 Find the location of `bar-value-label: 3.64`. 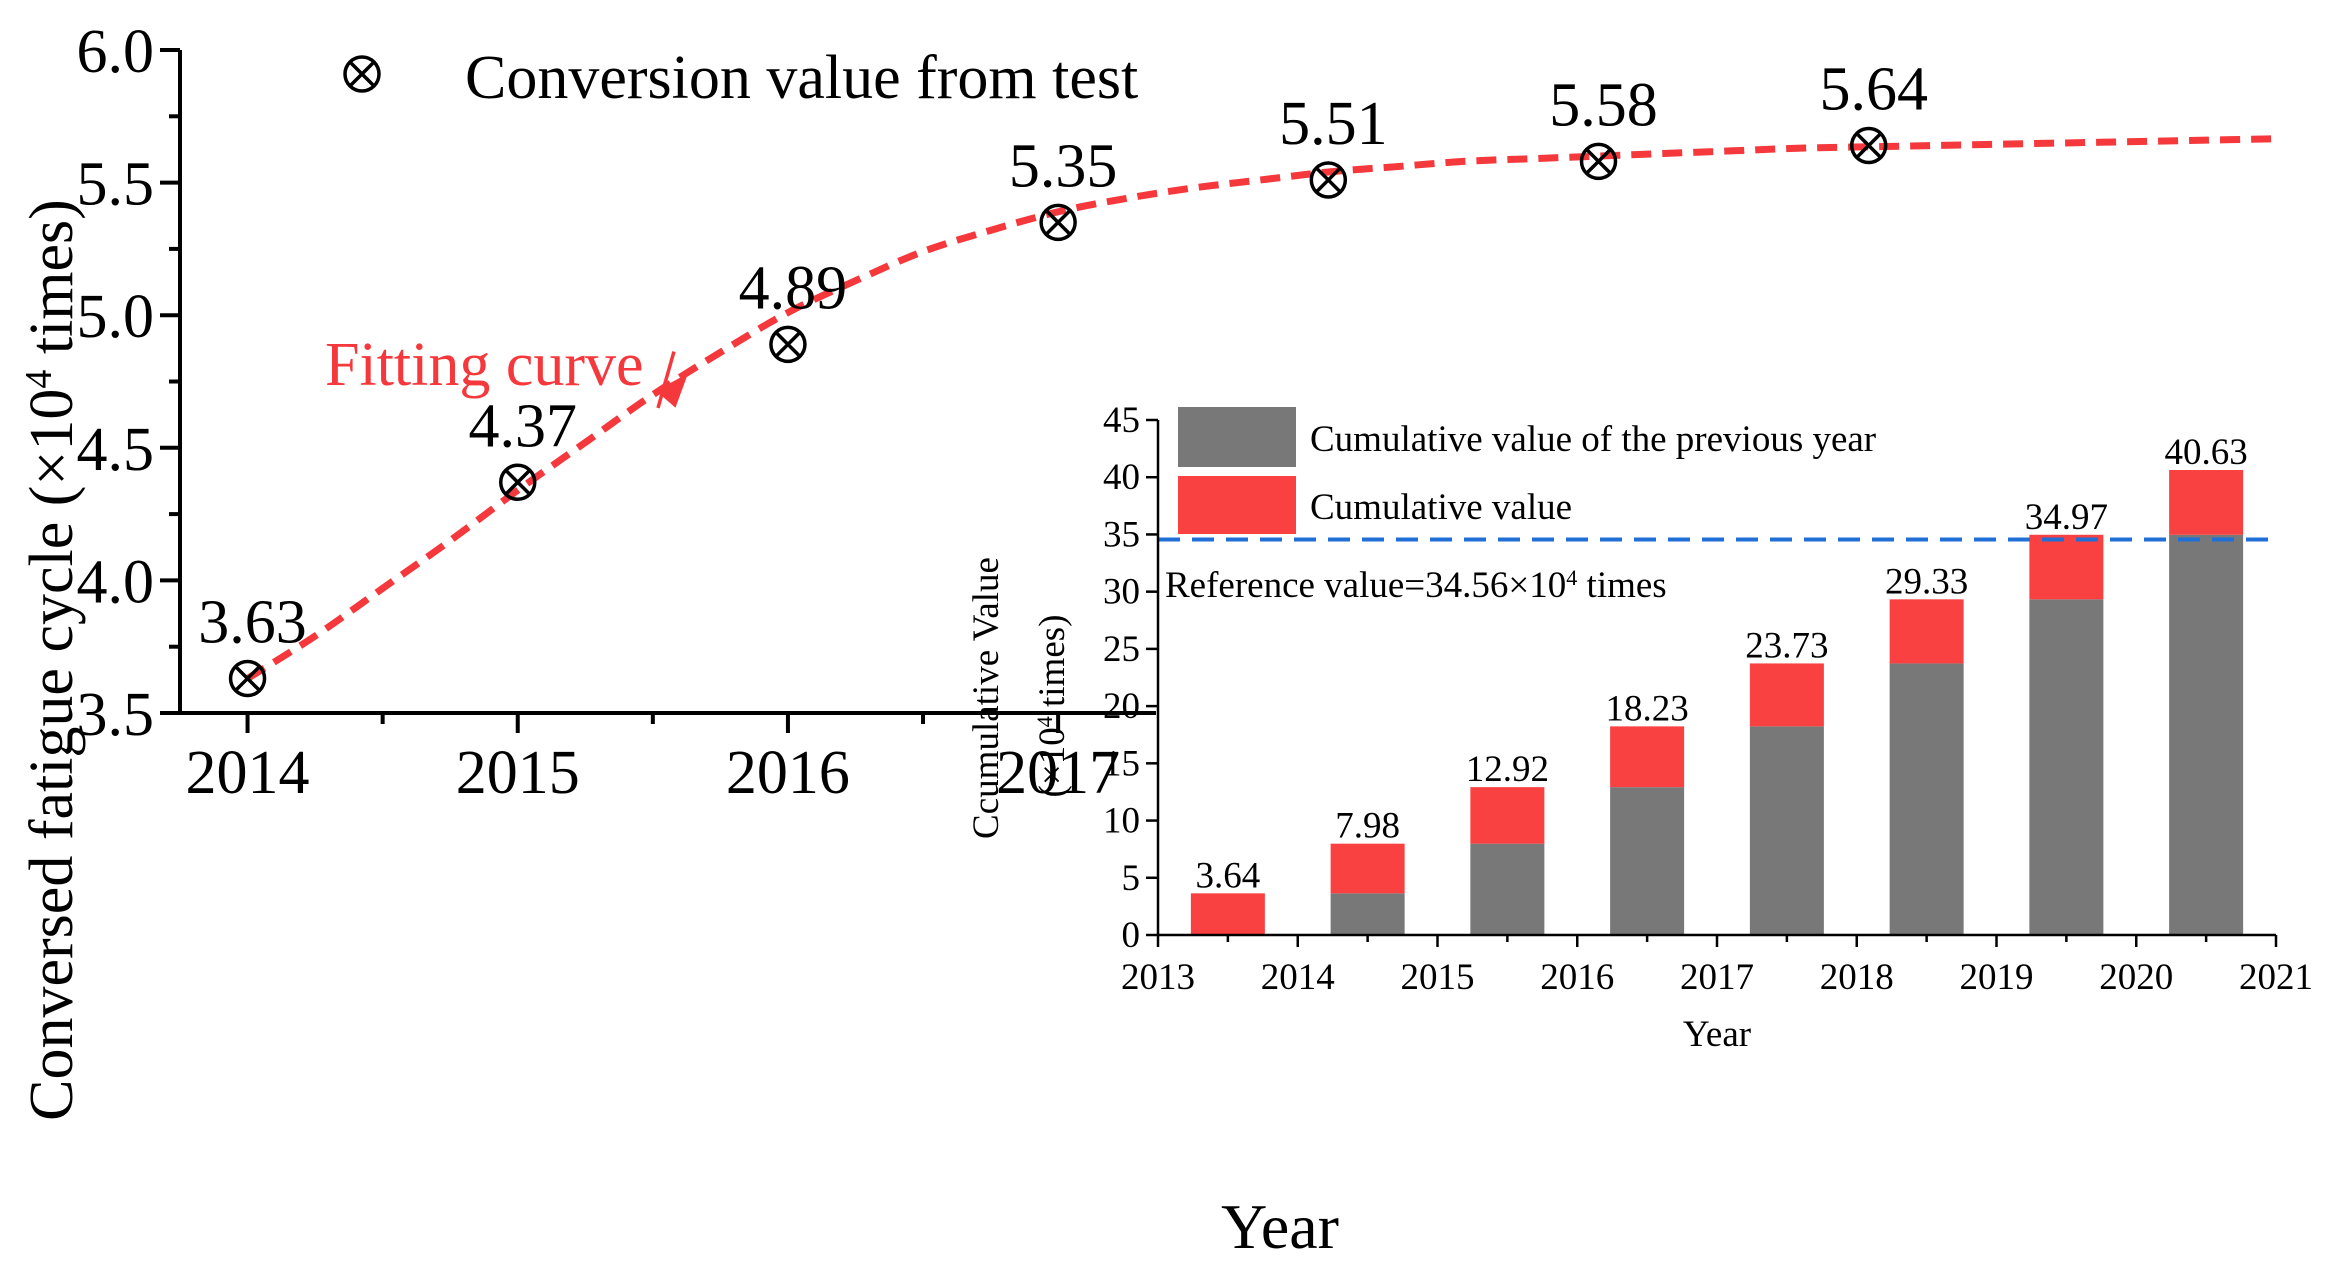

bar-value-label: 3.64 is located at coordinates (1228, 875).